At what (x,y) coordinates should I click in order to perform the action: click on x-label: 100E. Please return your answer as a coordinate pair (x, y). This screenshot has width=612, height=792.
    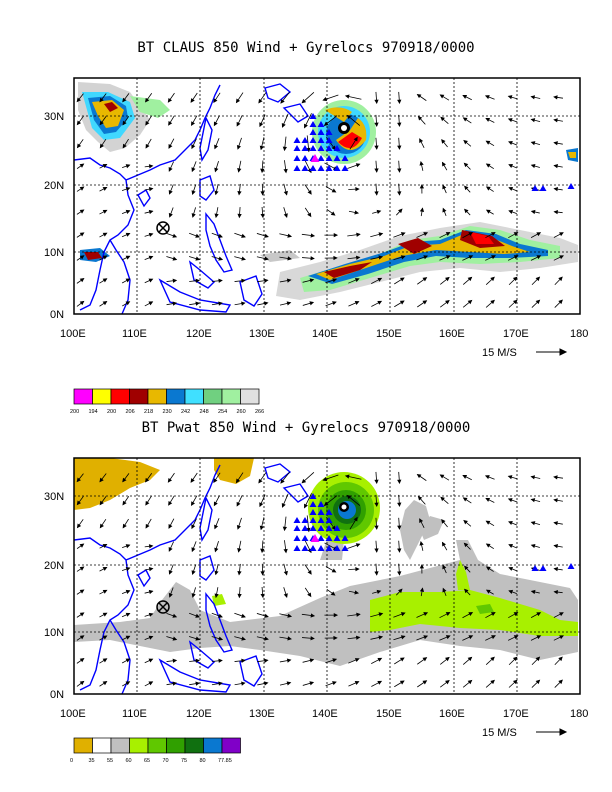
    Looking at the image, I should click on (73, 334).